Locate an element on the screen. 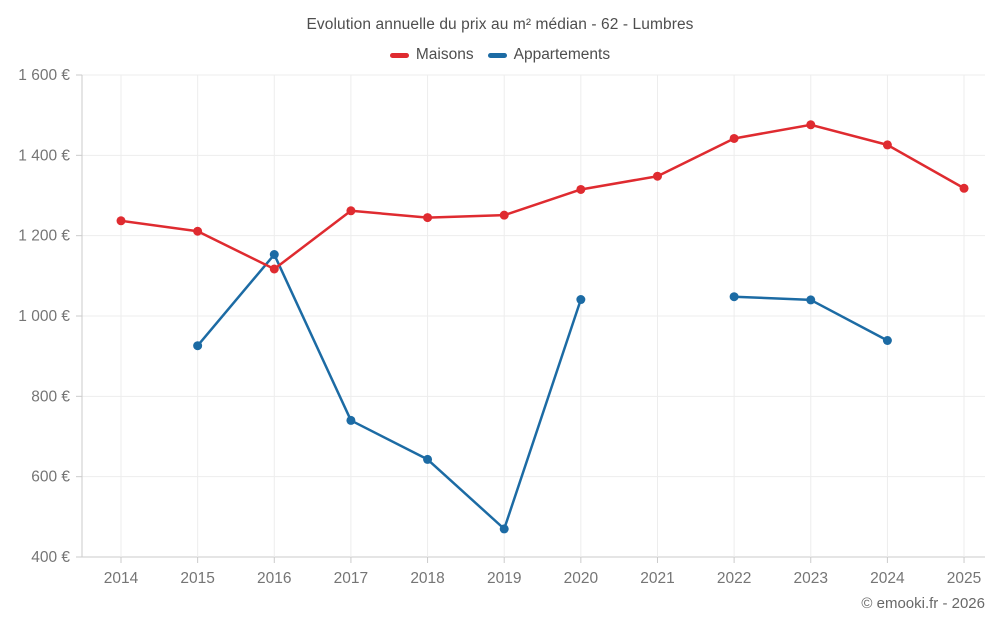 The height and width of the screenshot is (625, 1000). y-axis-tick-label: 1 000 € is located at coordinates (44, 316).